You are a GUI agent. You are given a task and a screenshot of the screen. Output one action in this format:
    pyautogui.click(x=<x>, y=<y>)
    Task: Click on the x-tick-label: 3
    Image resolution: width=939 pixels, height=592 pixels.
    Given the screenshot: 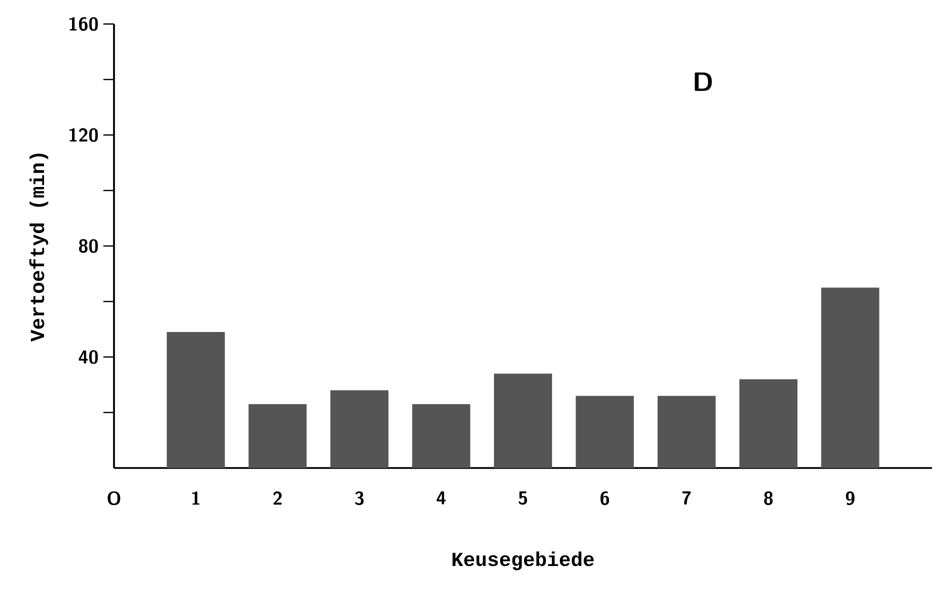 What is the action you would take?
    pyautogui.click(x=359, y=498)
    